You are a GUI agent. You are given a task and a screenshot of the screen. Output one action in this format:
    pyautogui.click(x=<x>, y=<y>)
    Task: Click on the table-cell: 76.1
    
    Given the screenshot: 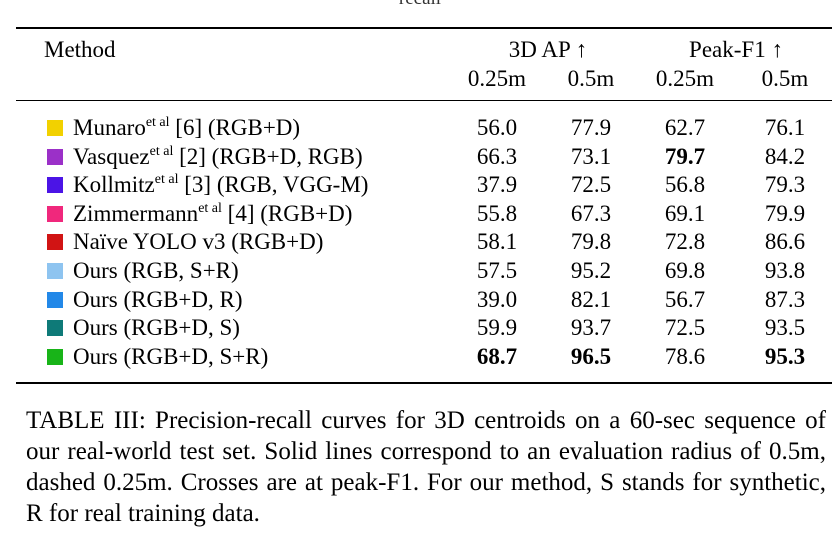 What is the action you would take?
    pyautogui.click(x=785, y=127)
    